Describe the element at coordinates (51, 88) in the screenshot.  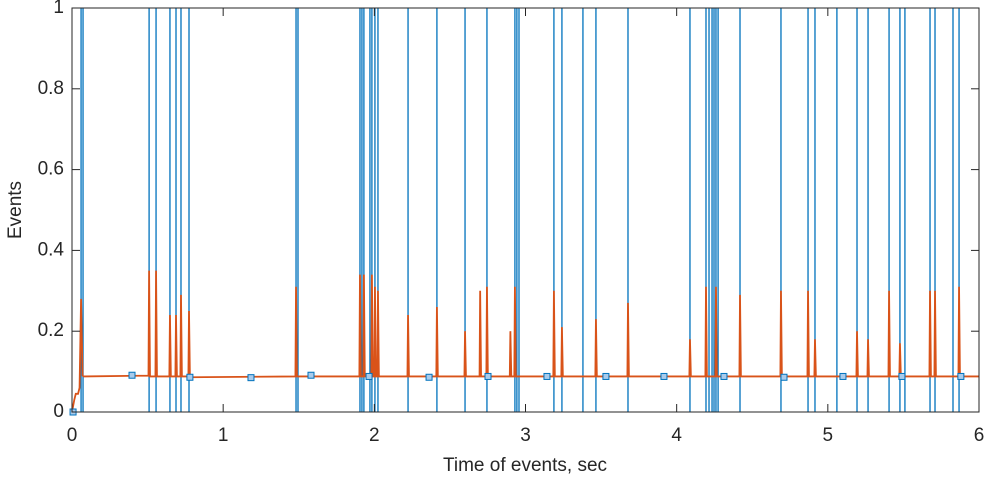
I see `y-tick-label: 0.8` at that location.